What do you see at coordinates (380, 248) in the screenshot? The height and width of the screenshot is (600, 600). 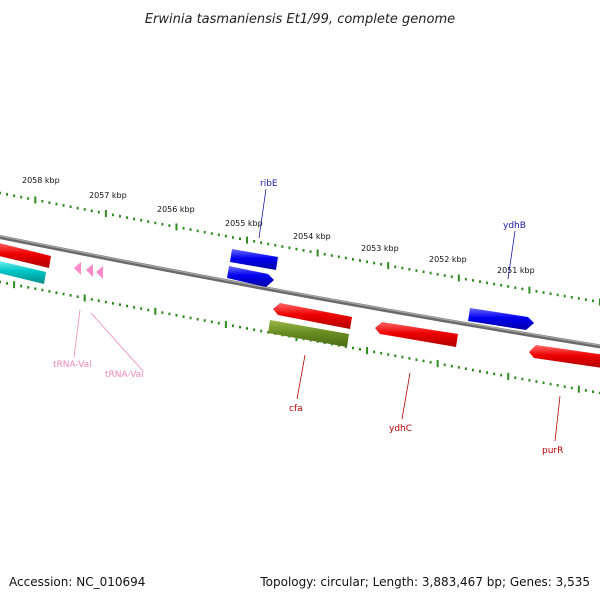 I see `scale-label-2053: 2053 kbp` at bounding box center [380, 248].